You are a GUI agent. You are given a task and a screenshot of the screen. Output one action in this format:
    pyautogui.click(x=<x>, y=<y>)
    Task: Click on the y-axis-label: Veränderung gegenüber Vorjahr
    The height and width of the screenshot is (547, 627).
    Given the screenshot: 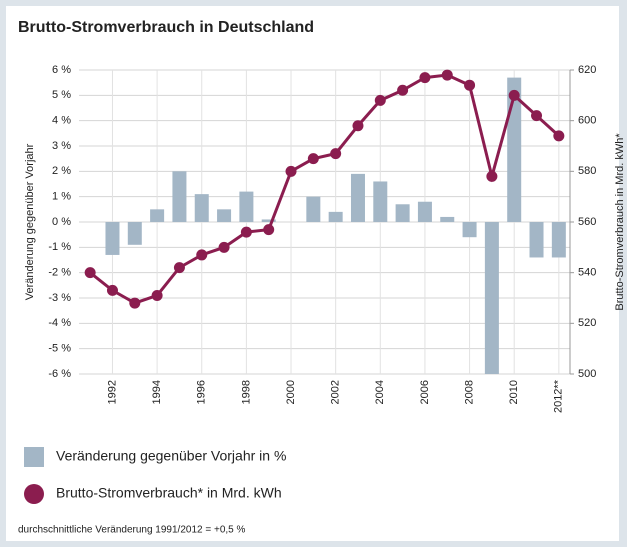 What is the action you would take?
    pyautogui.click(x=30, y=221)
    